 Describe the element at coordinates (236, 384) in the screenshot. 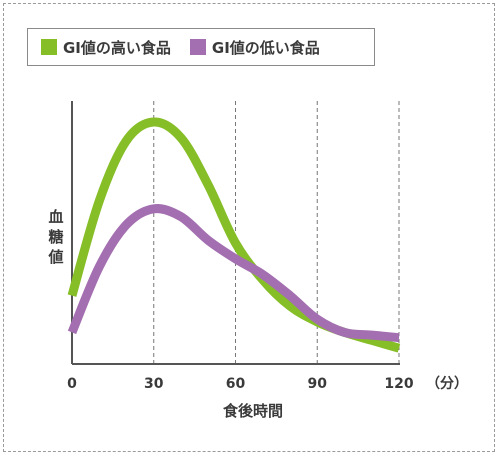

I see `x-tick-60: 60` at that location.